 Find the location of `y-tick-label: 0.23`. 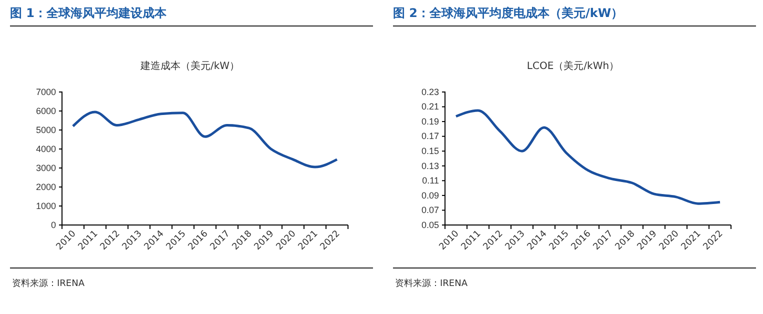

y-tick-label: 0.23 is located at coordinates (430, 91).